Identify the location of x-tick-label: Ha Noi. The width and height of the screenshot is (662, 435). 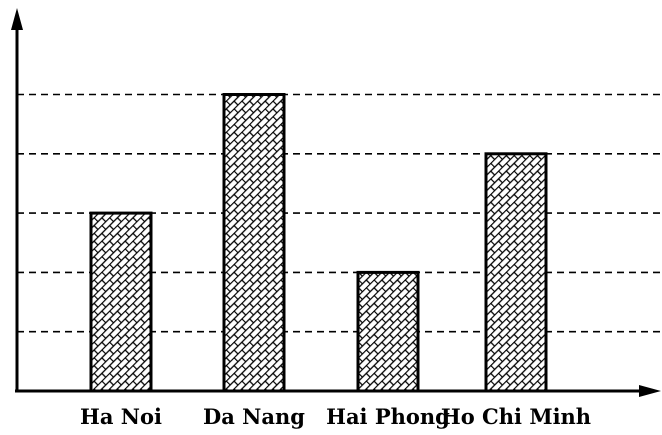
(121, 416).